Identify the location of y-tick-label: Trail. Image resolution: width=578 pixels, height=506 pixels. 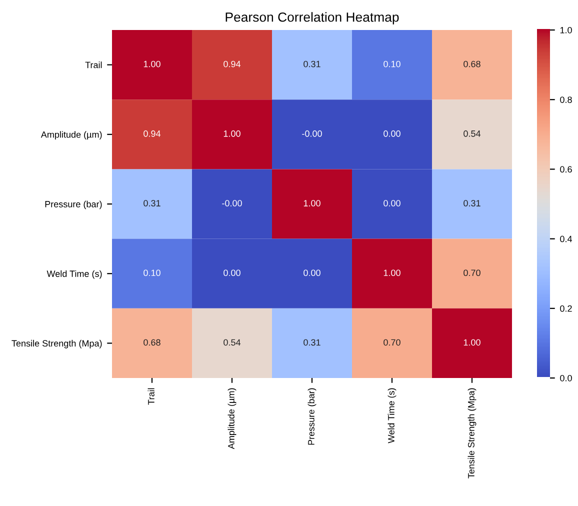
(93, 65).